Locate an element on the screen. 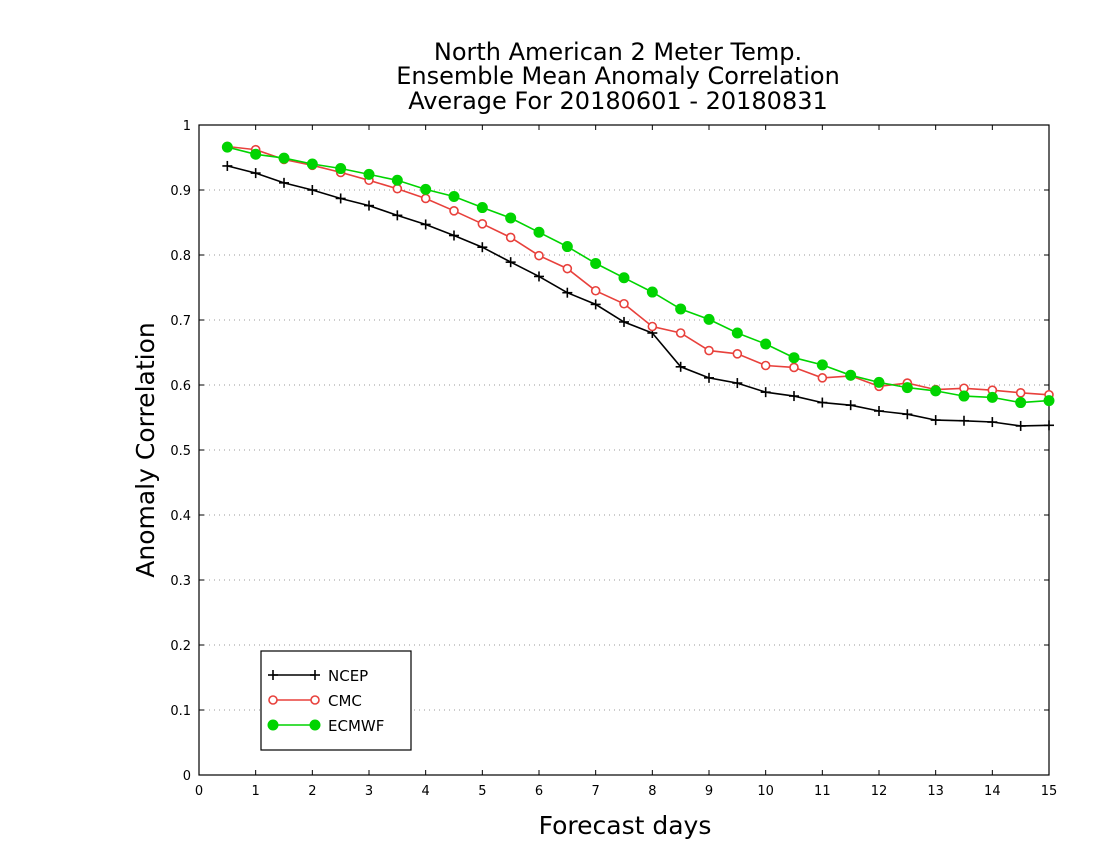 This screenshot has width=1100, height=850. x-tick-label: 1 is located at coordinates (256, 791).